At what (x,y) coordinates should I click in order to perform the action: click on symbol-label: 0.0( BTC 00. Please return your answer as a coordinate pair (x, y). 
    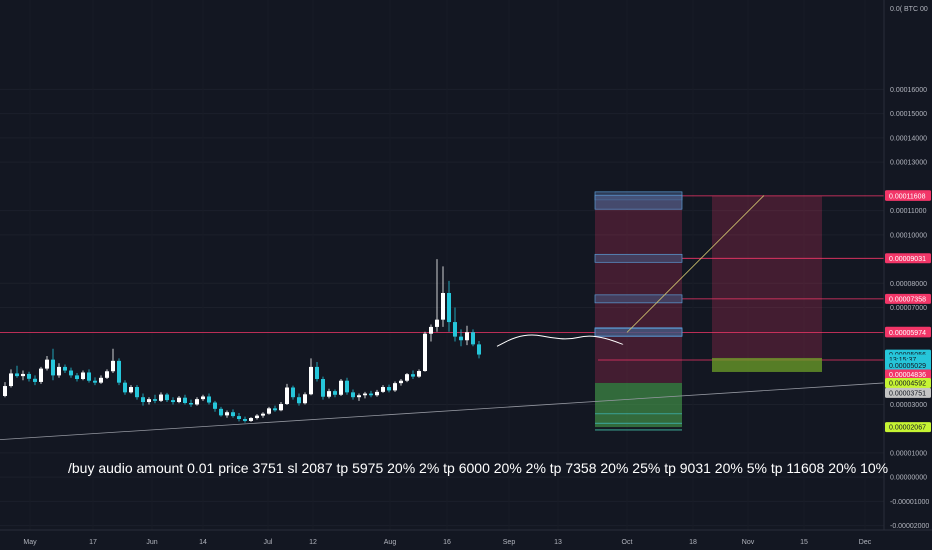
    Looking at the image, I should click on (909, 9).